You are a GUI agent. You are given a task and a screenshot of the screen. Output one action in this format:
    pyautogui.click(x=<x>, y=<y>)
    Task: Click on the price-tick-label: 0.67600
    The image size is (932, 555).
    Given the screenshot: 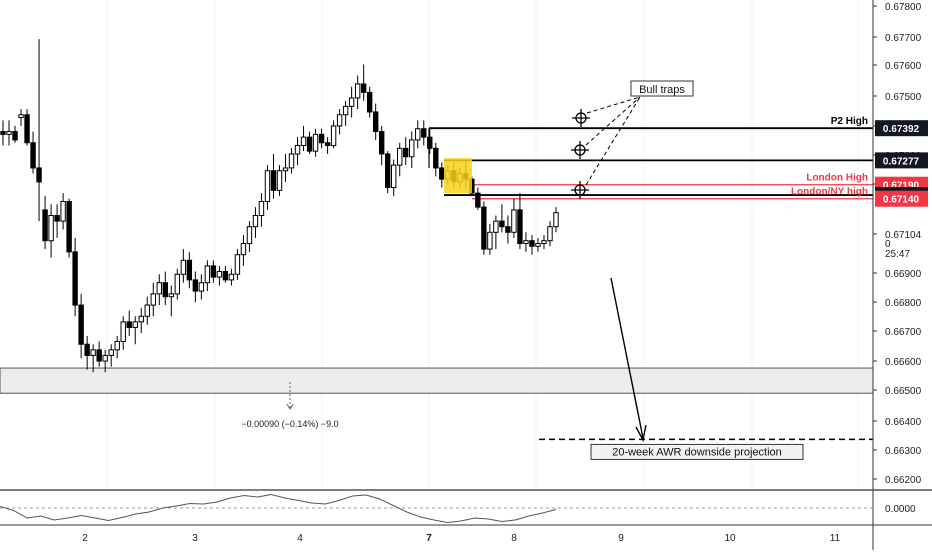 What is the action you would take?
    pyautogui.click(x=903, y=66)
    